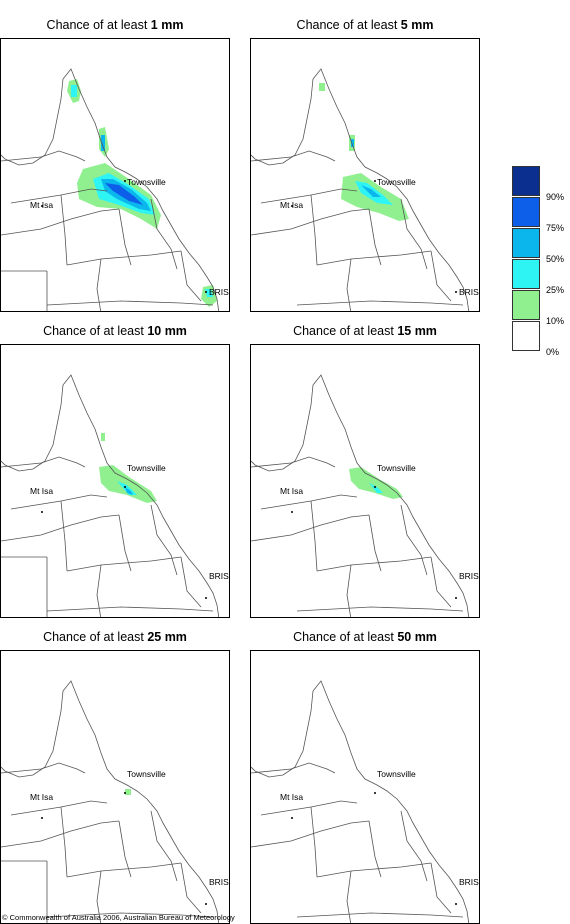 The image size is (570, 924). Describe the element at coordinates (115, 637) in the screenshot. I see `panel-title: Chance of at least 25 mm` at that location.